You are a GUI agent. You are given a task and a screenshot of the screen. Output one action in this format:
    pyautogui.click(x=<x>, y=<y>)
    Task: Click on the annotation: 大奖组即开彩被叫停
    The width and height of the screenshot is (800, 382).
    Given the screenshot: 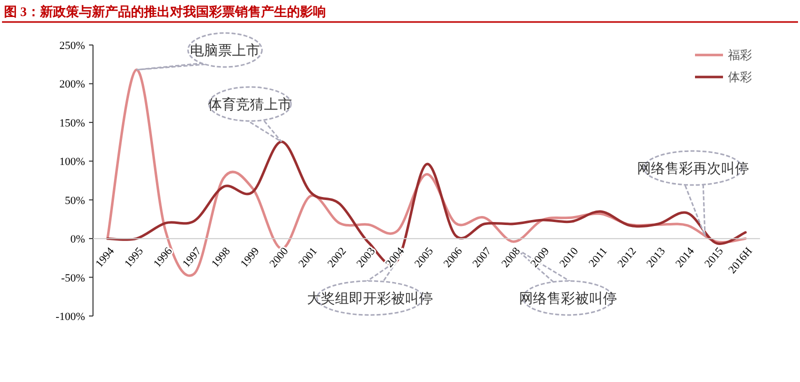 What is the action you would take?
    pyautogui.click(x=370, y=299)
    